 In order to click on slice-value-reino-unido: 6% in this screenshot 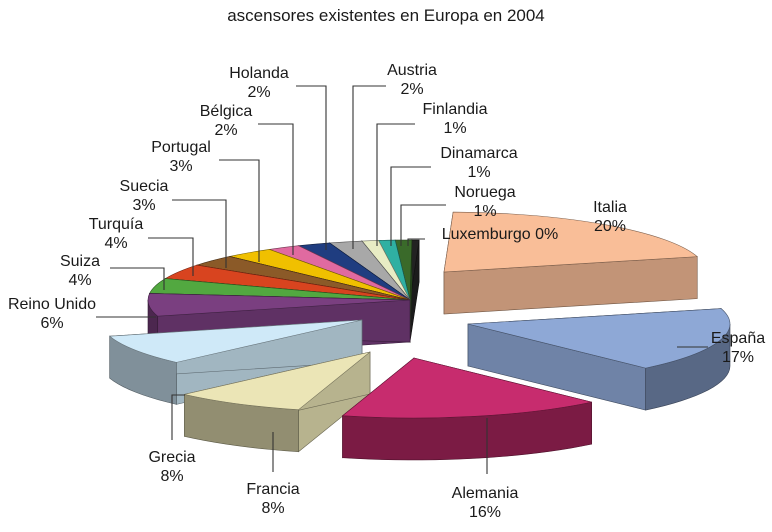, I will do `click(51, 323)`.